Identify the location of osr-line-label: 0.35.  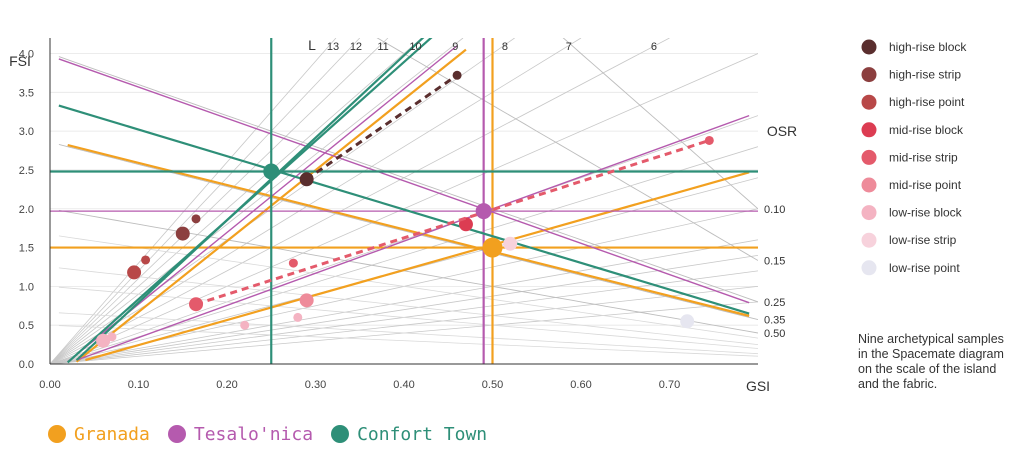
(774, 321).